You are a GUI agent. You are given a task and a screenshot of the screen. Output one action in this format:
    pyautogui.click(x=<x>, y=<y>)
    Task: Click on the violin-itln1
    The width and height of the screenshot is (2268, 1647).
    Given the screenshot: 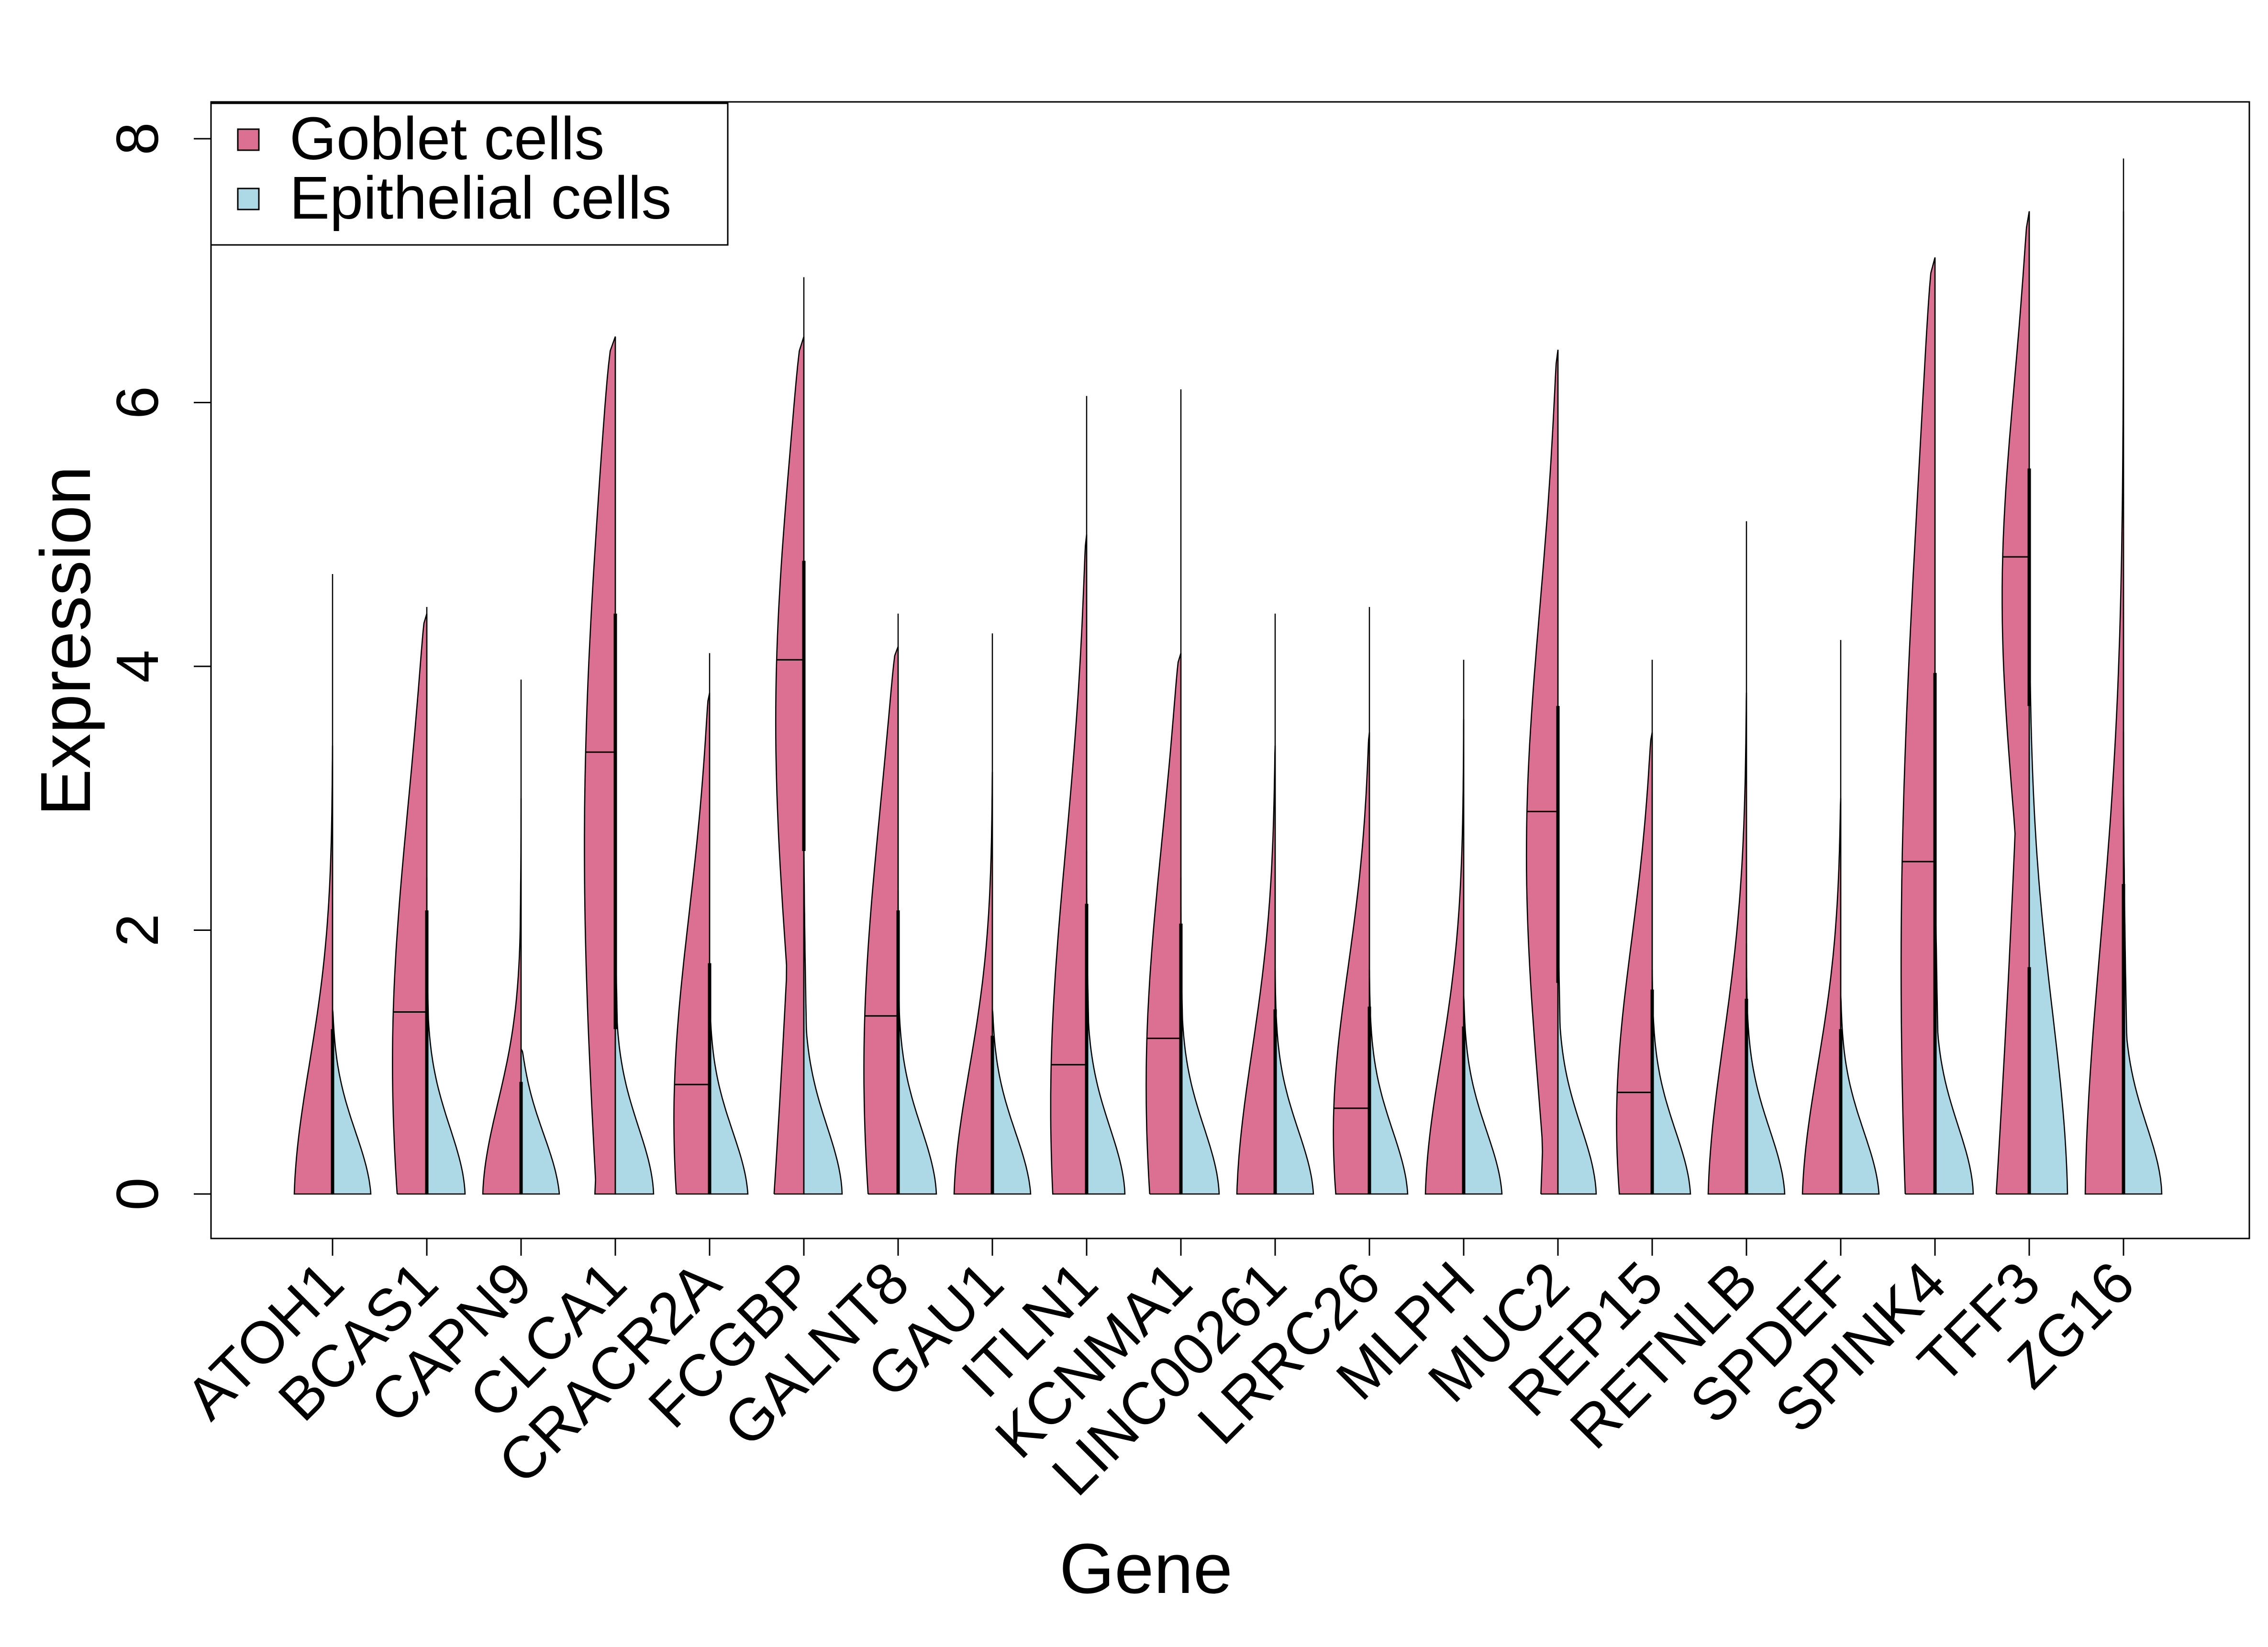 What is the action you would take?
    pyautogui.click(x=1088, y=795)
    